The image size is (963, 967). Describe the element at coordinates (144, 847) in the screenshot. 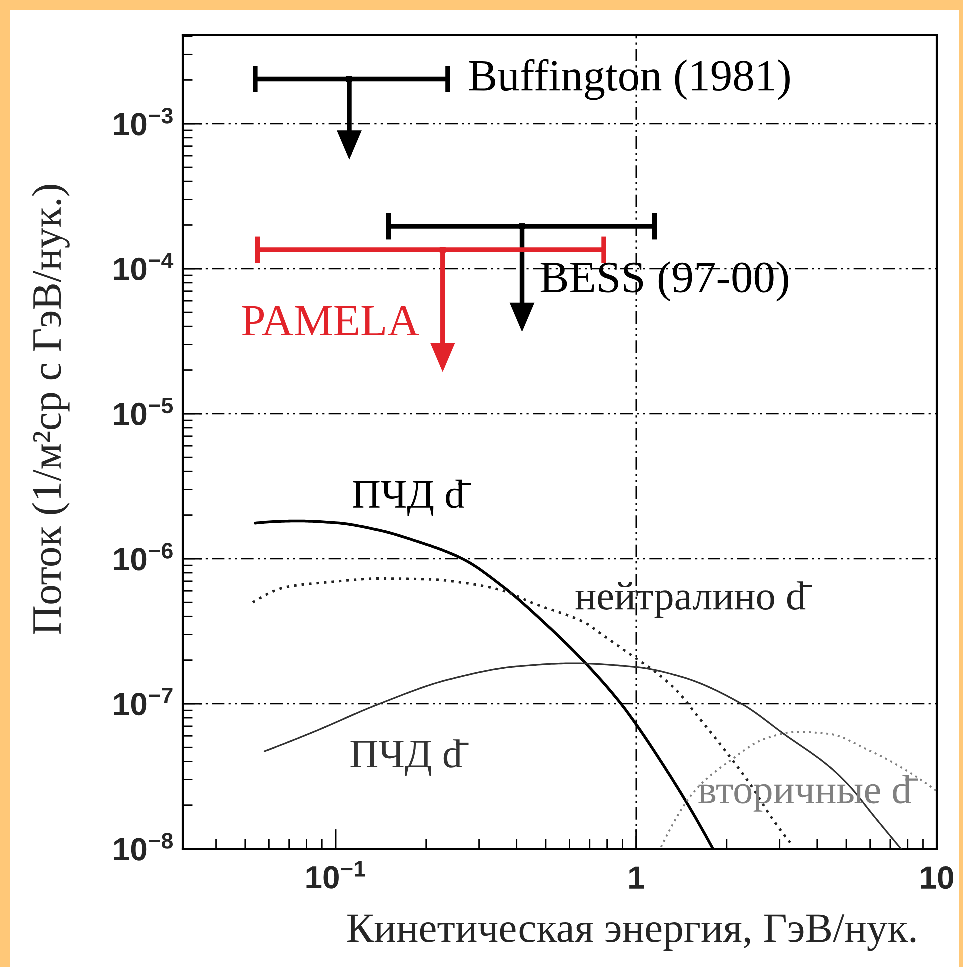

I see `y-tick-label: 10$^{−8}$` at that location.